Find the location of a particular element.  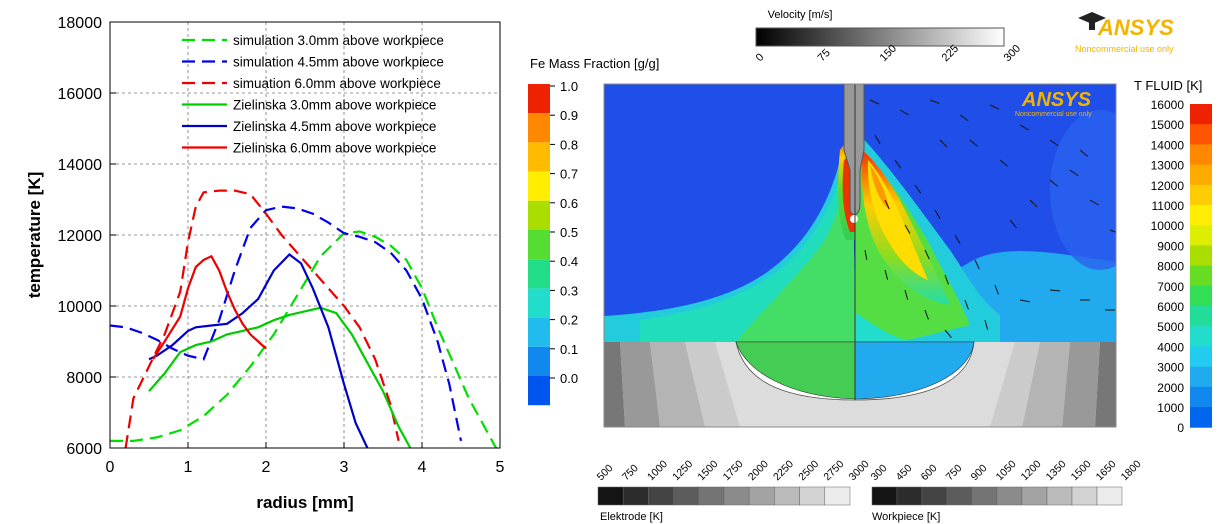

t-tick-label: 8000 is located at coordinates (1170, 267).